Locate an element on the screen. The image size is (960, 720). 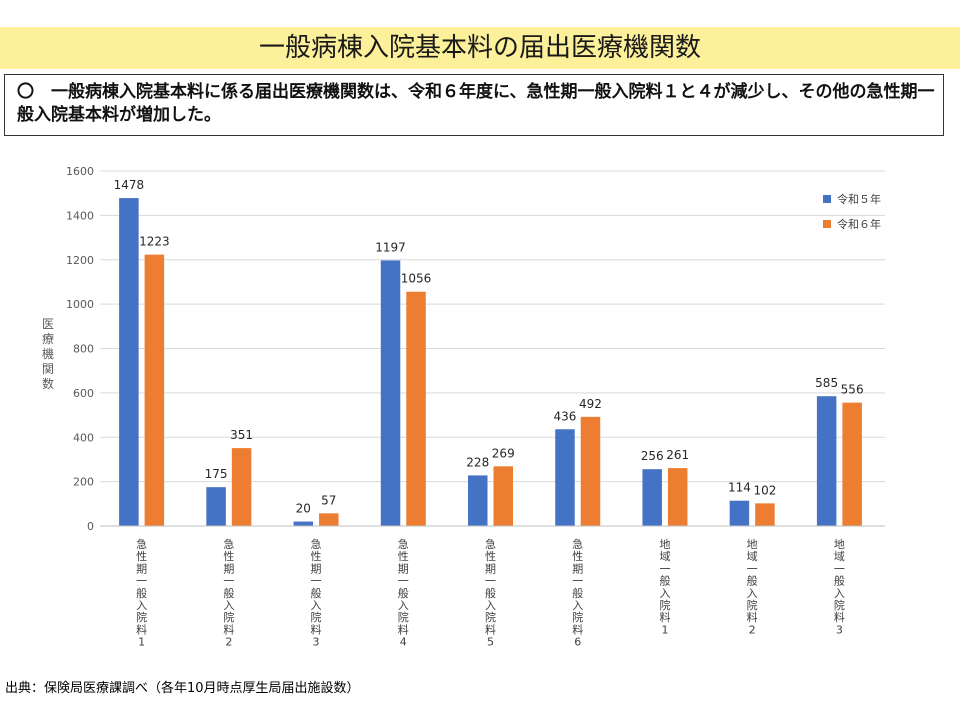
y-tick-label: 600 is located at coordinates (83, 393).